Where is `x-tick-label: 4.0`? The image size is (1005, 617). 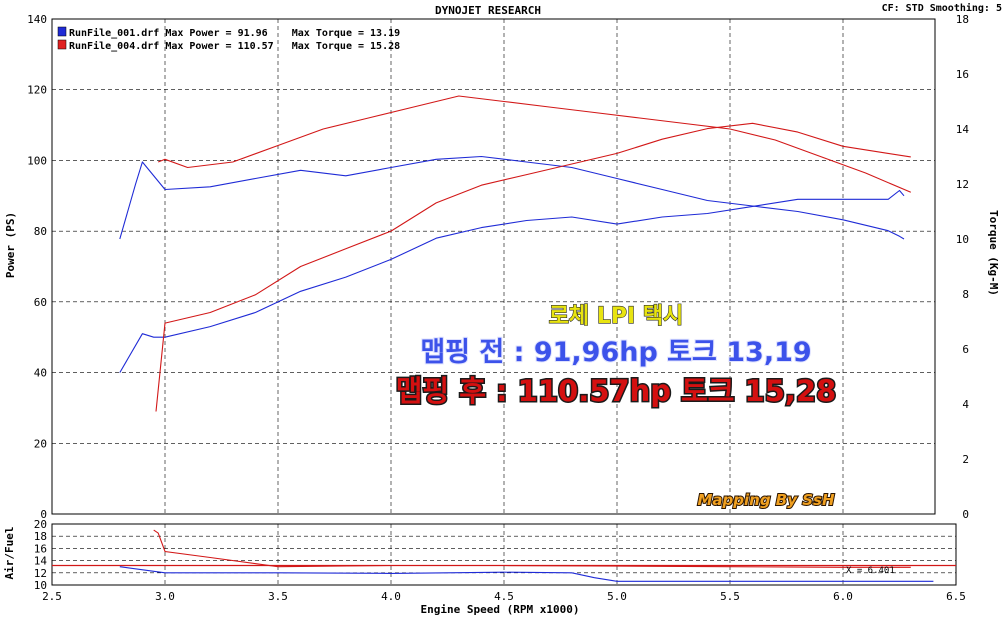 x-tick-label: 4.0 is located at coordinates (391, 596).